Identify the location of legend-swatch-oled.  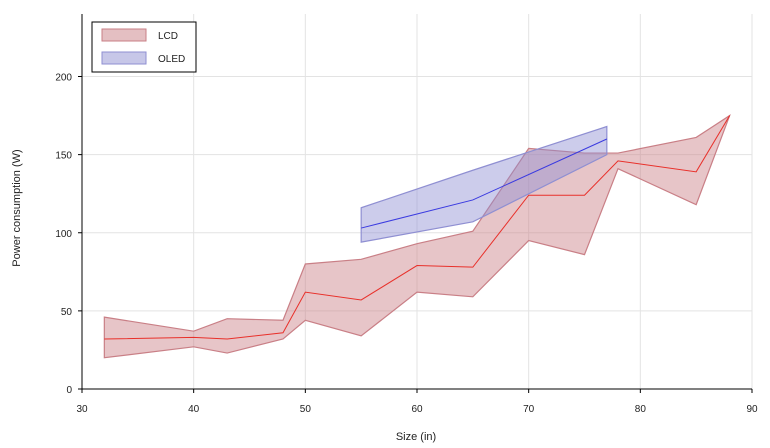
(124, 58).